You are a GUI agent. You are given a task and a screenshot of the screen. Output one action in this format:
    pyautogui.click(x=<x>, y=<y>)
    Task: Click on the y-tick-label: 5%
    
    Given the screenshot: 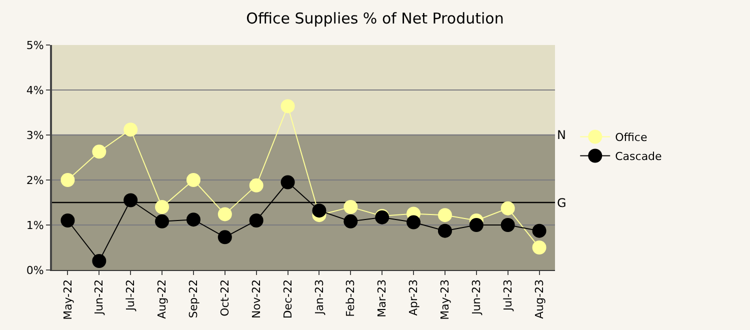 What is the action you would take?
    pyautogui.click(x=35, y=45)
    